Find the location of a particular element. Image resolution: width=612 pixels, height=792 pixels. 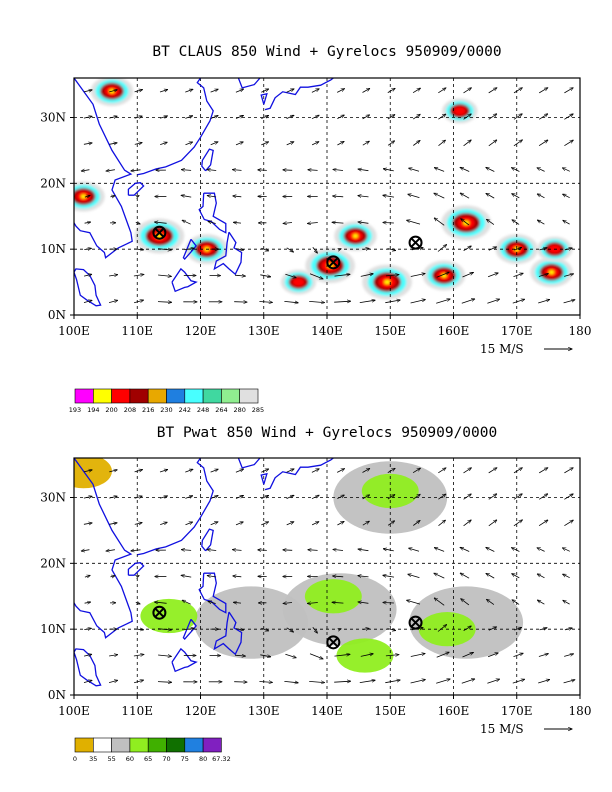

colorbar-label: 35 is located at coordinates (93, 759).